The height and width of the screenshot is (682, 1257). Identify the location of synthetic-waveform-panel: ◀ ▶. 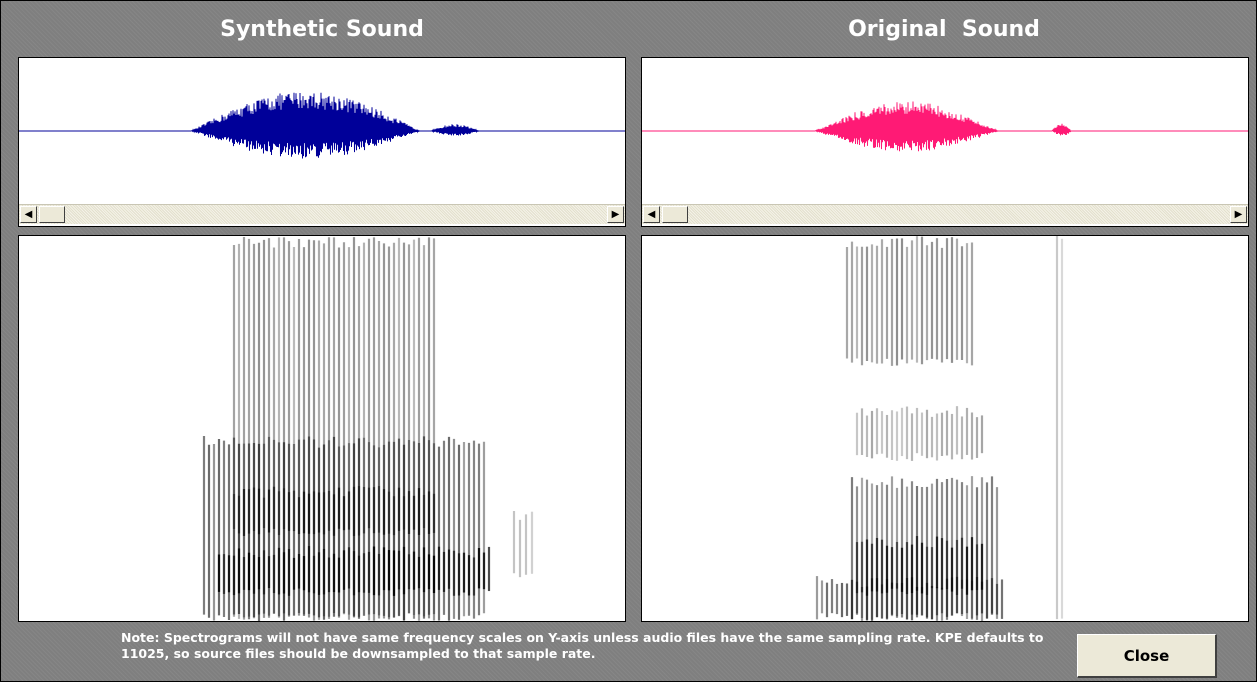
(322, 142).